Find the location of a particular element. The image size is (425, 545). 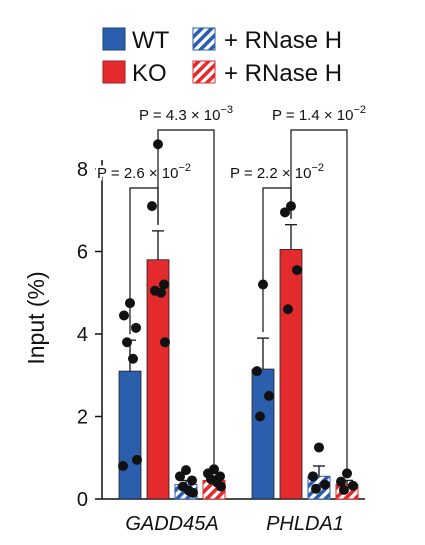

legend-label-ko: KO is located at coordinates (149, 73).